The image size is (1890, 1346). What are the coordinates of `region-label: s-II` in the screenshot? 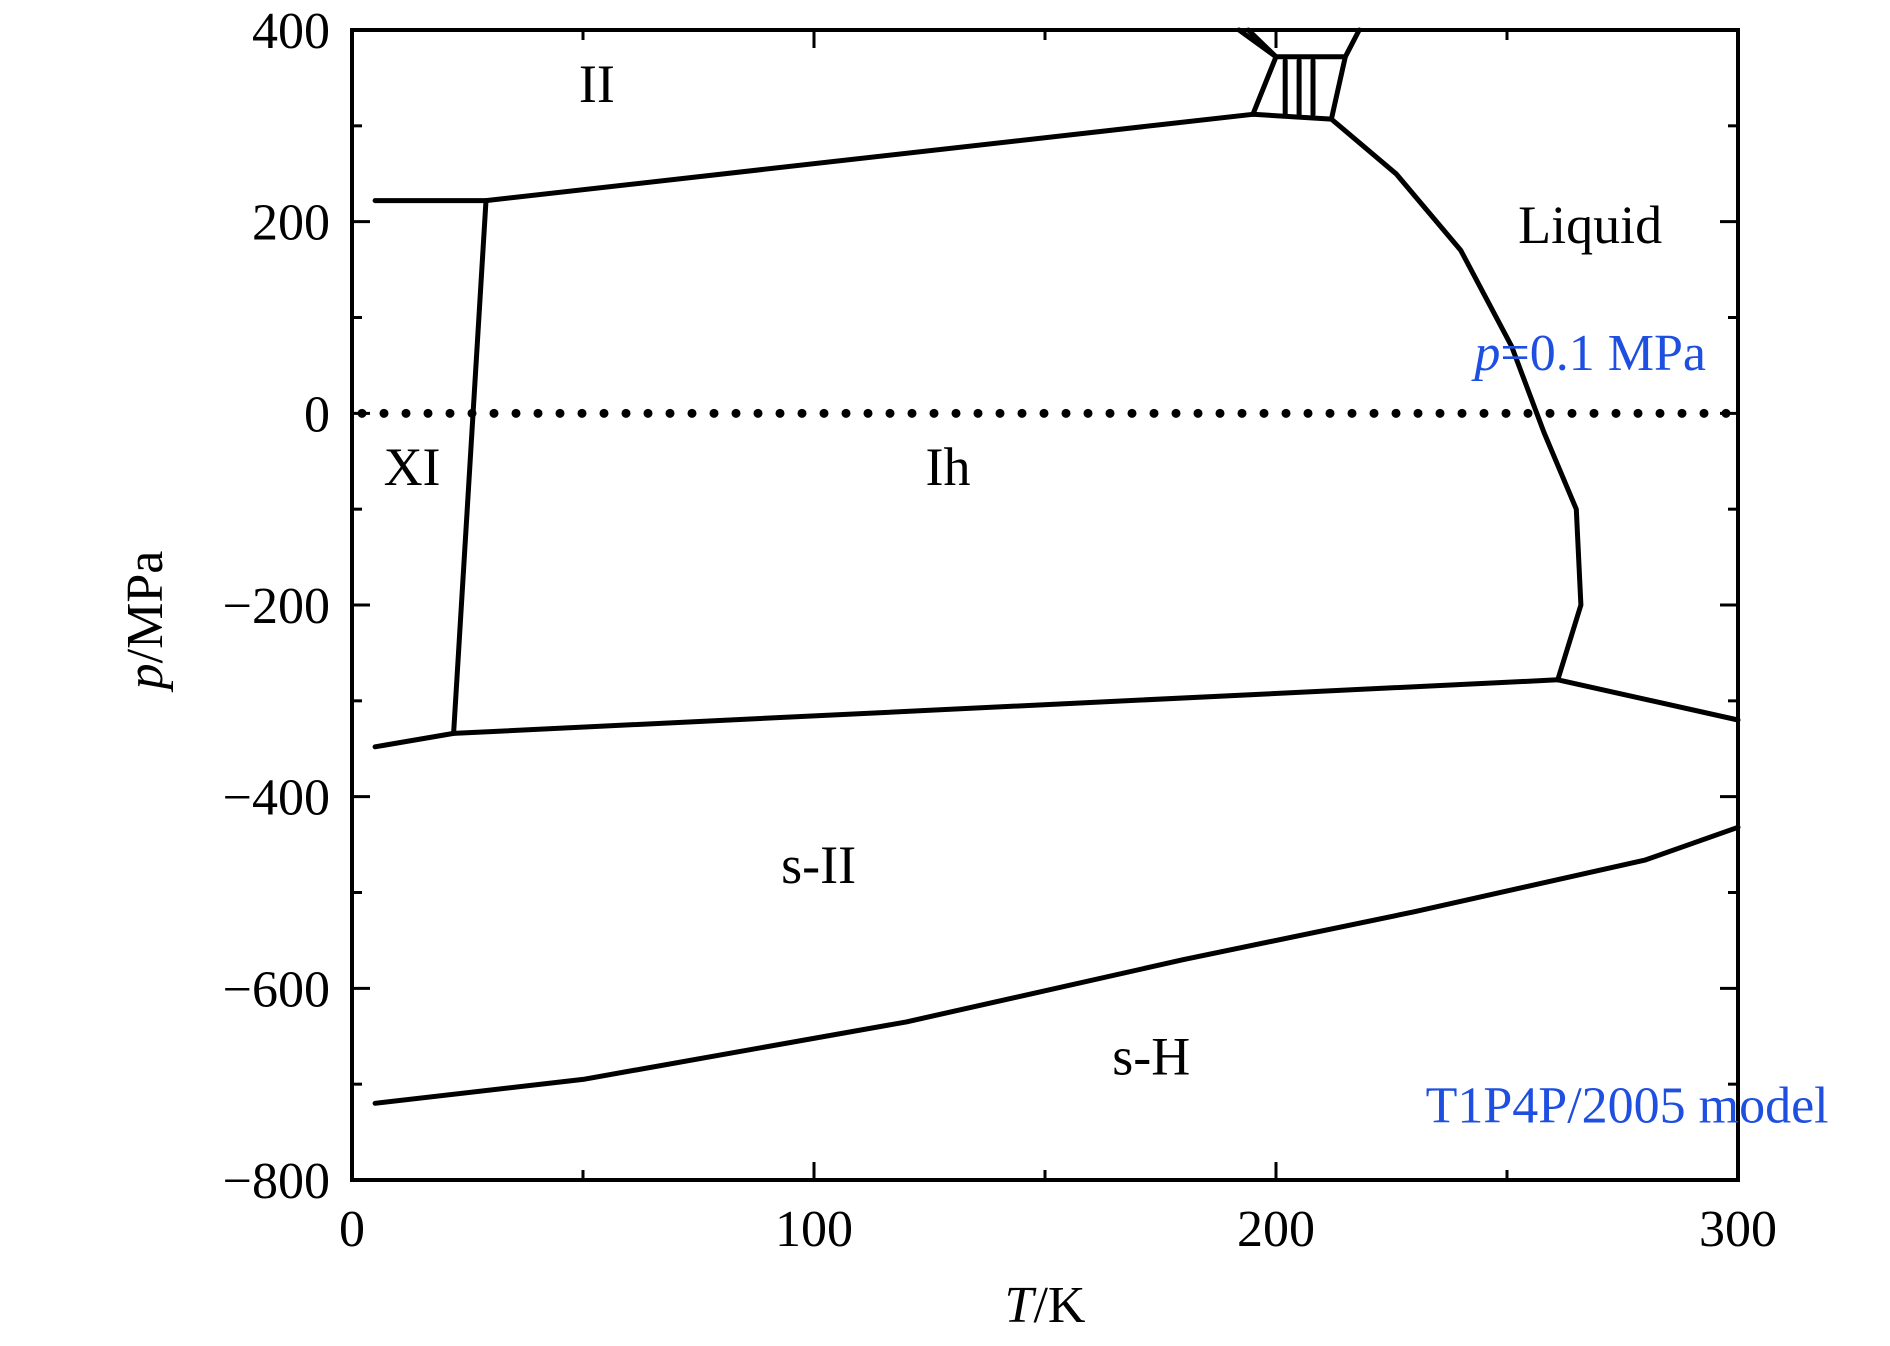 It's located at (818, 865).